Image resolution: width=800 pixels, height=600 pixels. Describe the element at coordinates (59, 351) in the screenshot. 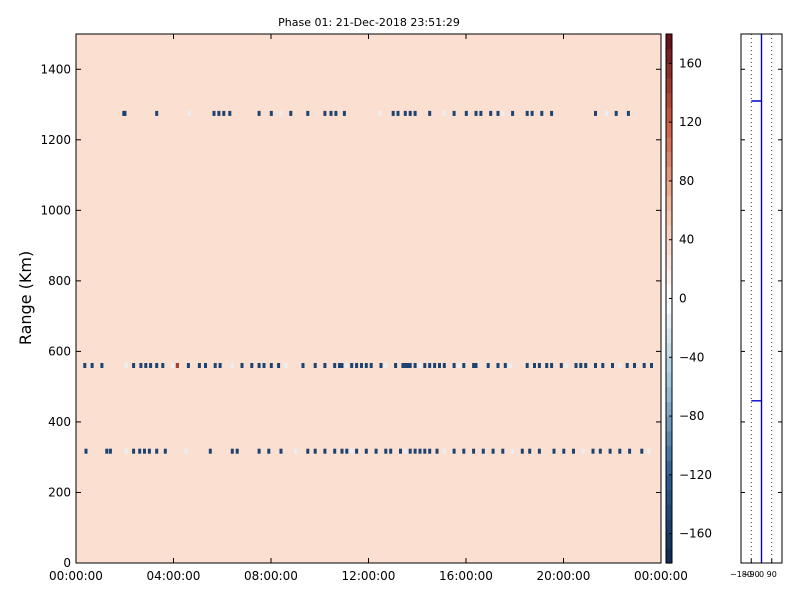

I see `y-tick-label: 600` at that location.